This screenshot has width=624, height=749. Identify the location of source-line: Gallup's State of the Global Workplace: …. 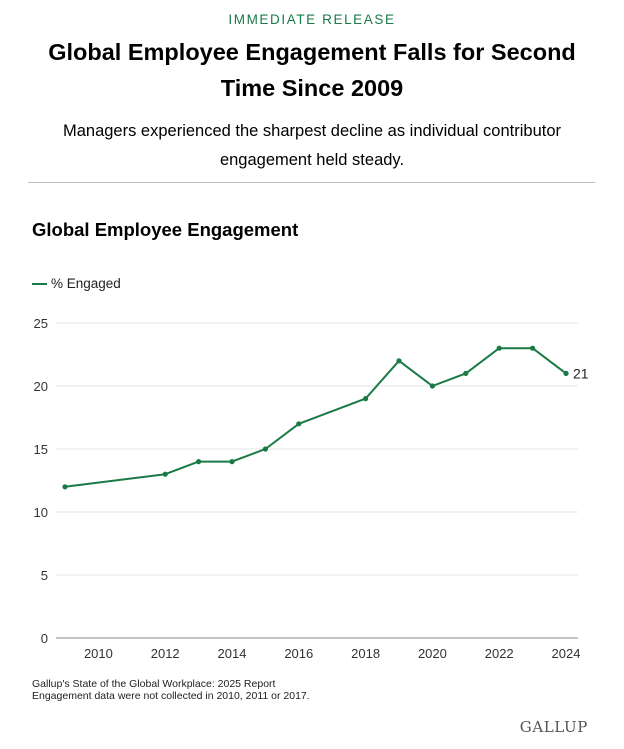
(154, 684).